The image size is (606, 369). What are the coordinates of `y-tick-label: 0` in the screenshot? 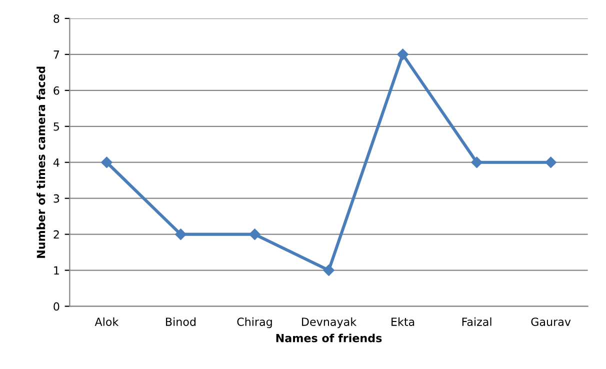 It's located at (57, 306).